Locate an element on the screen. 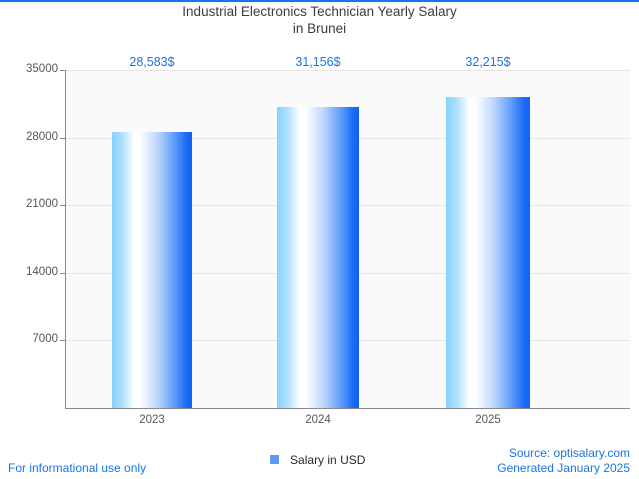 The image size is (639, 479). y-axis-line is located at coordinates (65, 239).